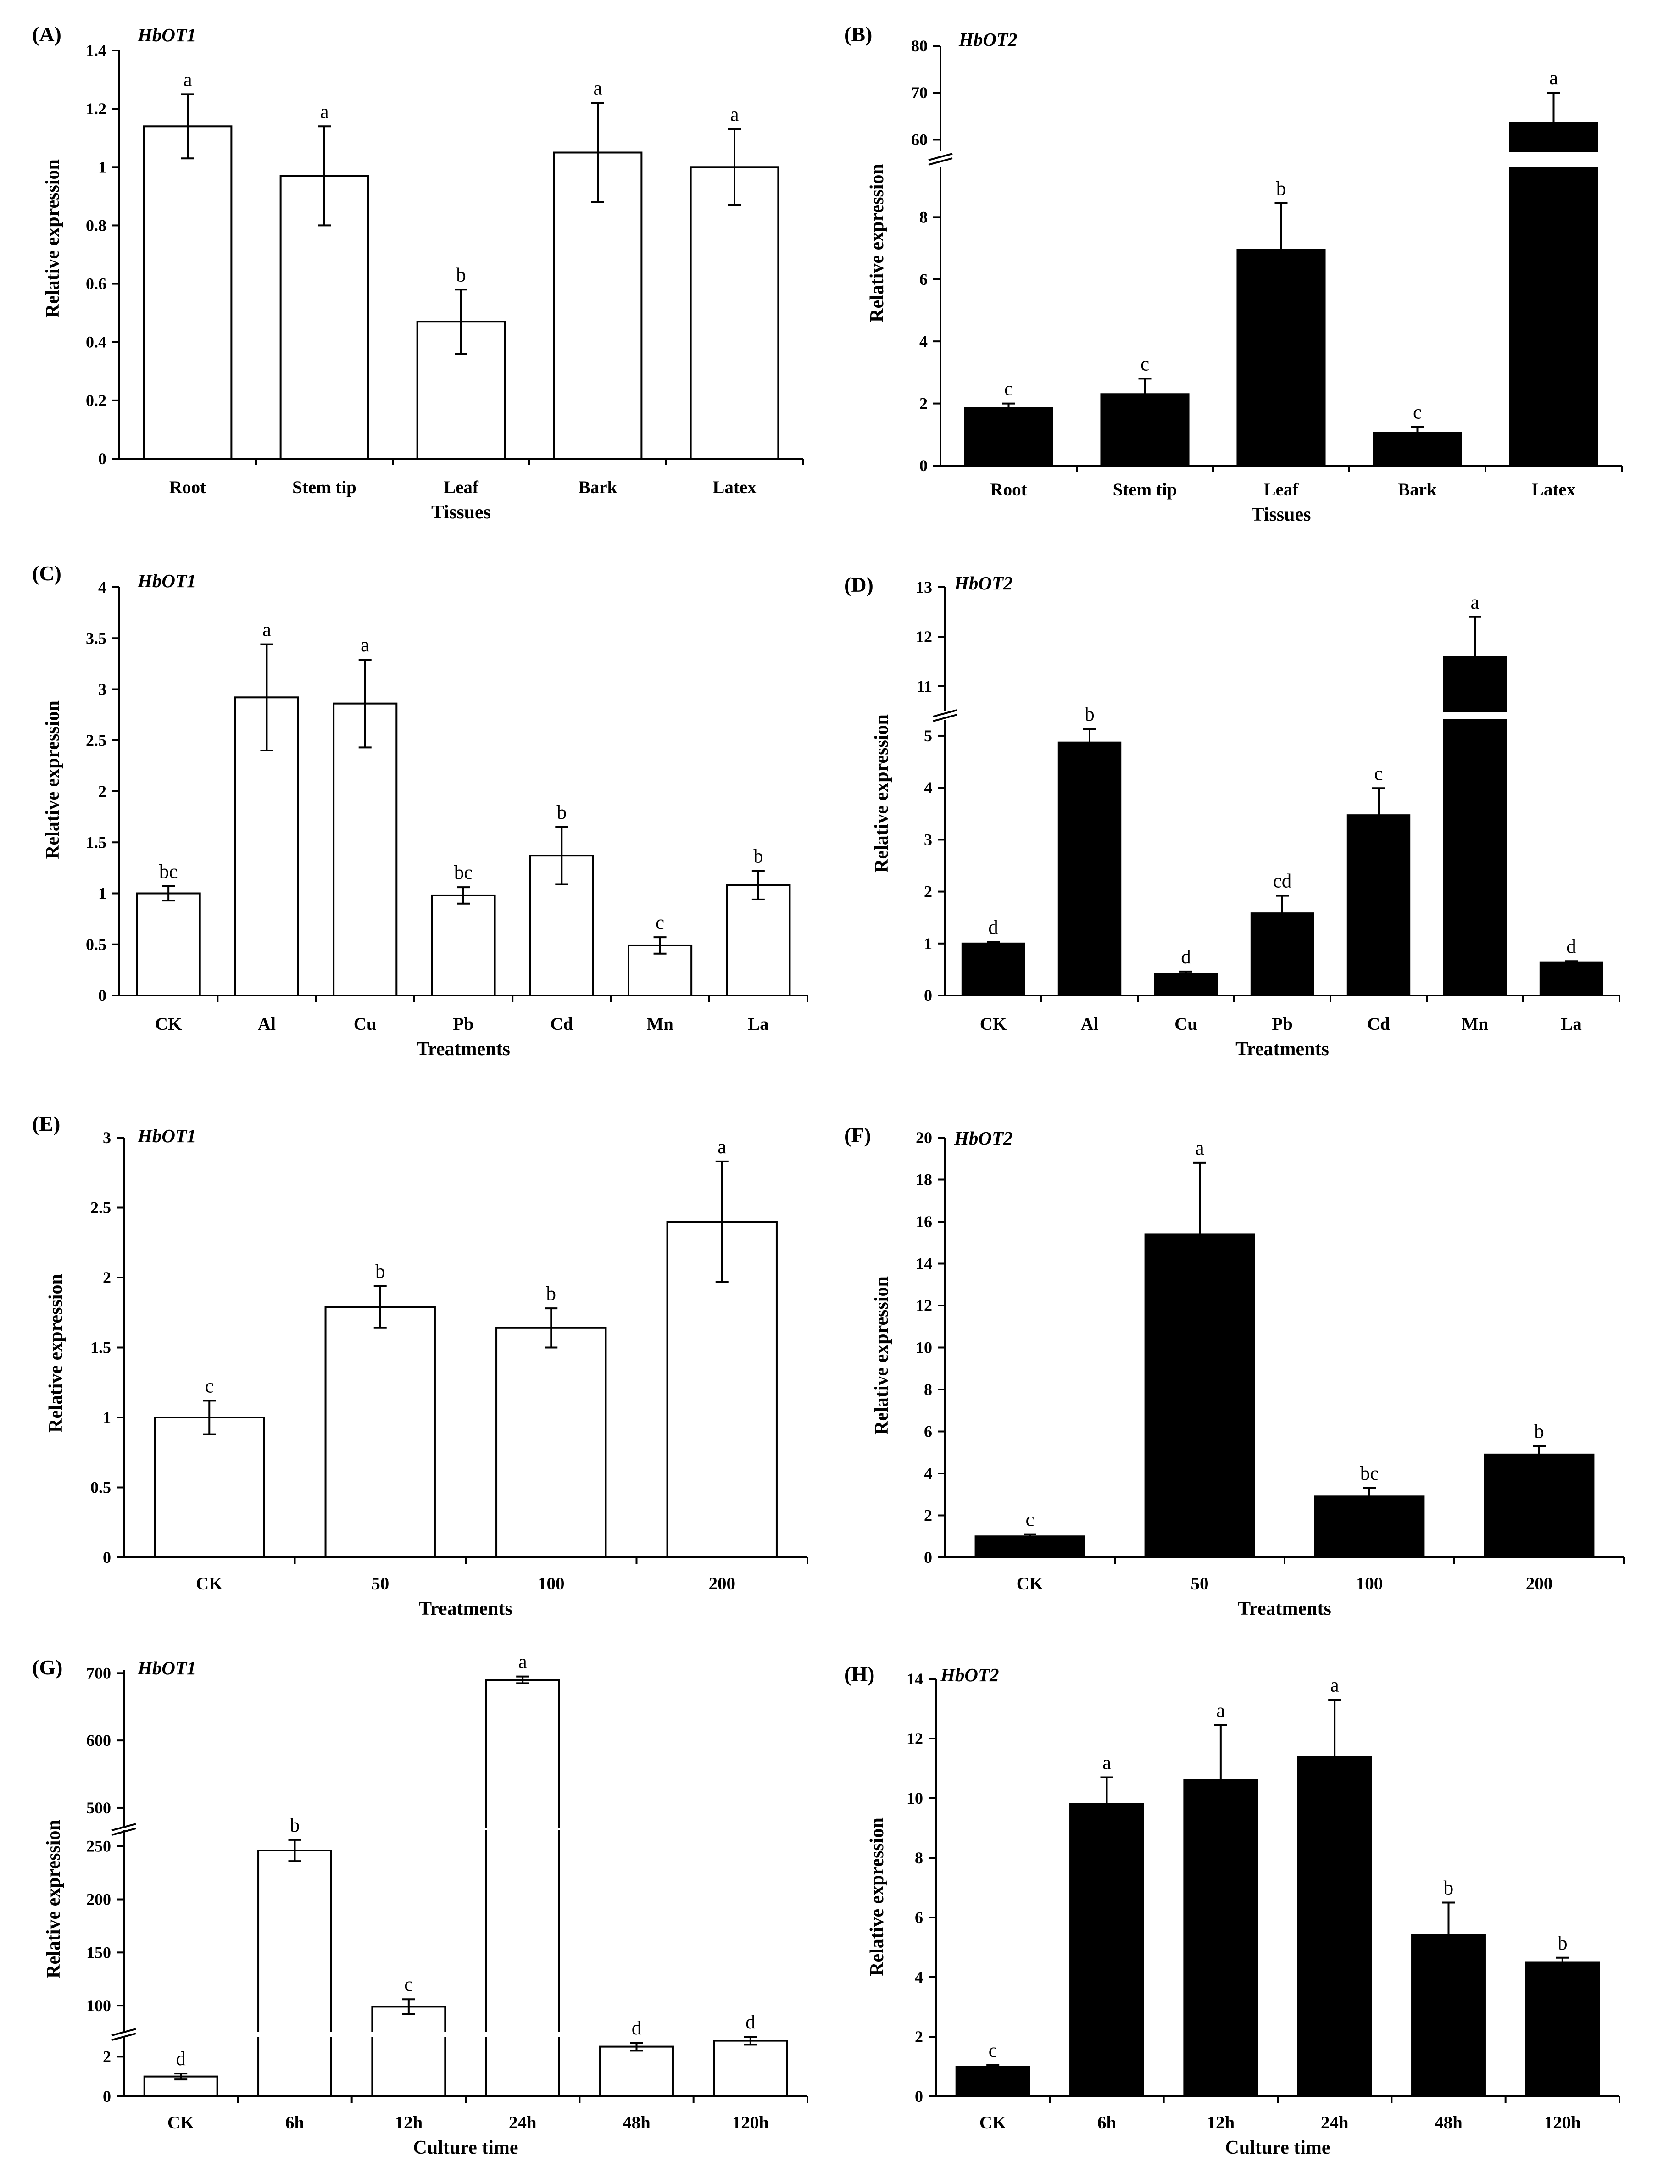 This screenshot has width=1680, height=2184. Describe the element at coordinates (1221, 2123) in the screenshot. I see `x-category-label: 12h` at that location.